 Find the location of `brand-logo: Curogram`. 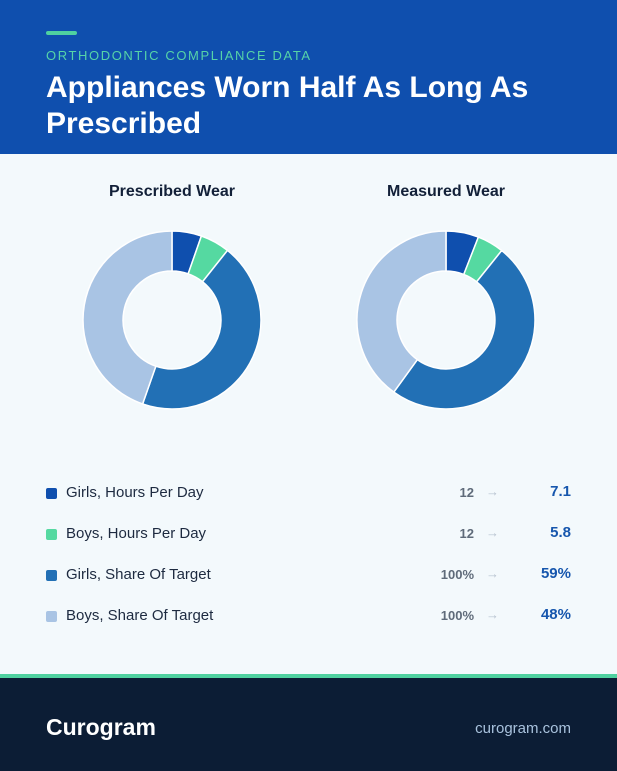

brand-logo: Curogram is located at coordinates (101, 727).